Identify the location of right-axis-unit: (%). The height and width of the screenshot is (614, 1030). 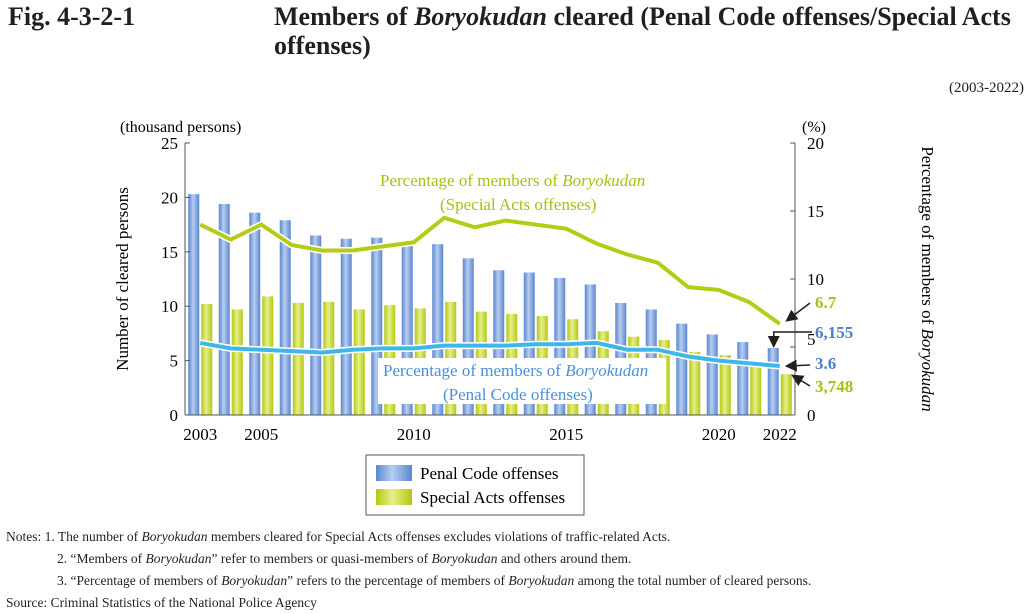
(814, 127).